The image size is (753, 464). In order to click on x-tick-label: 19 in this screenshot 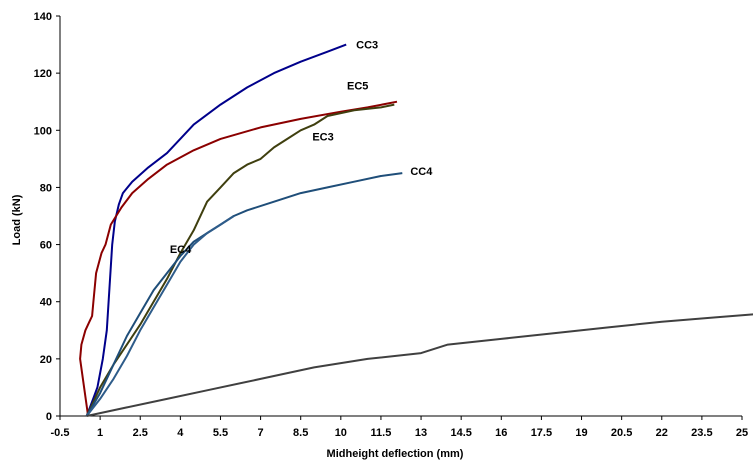, I will do `click(581, 433)`.